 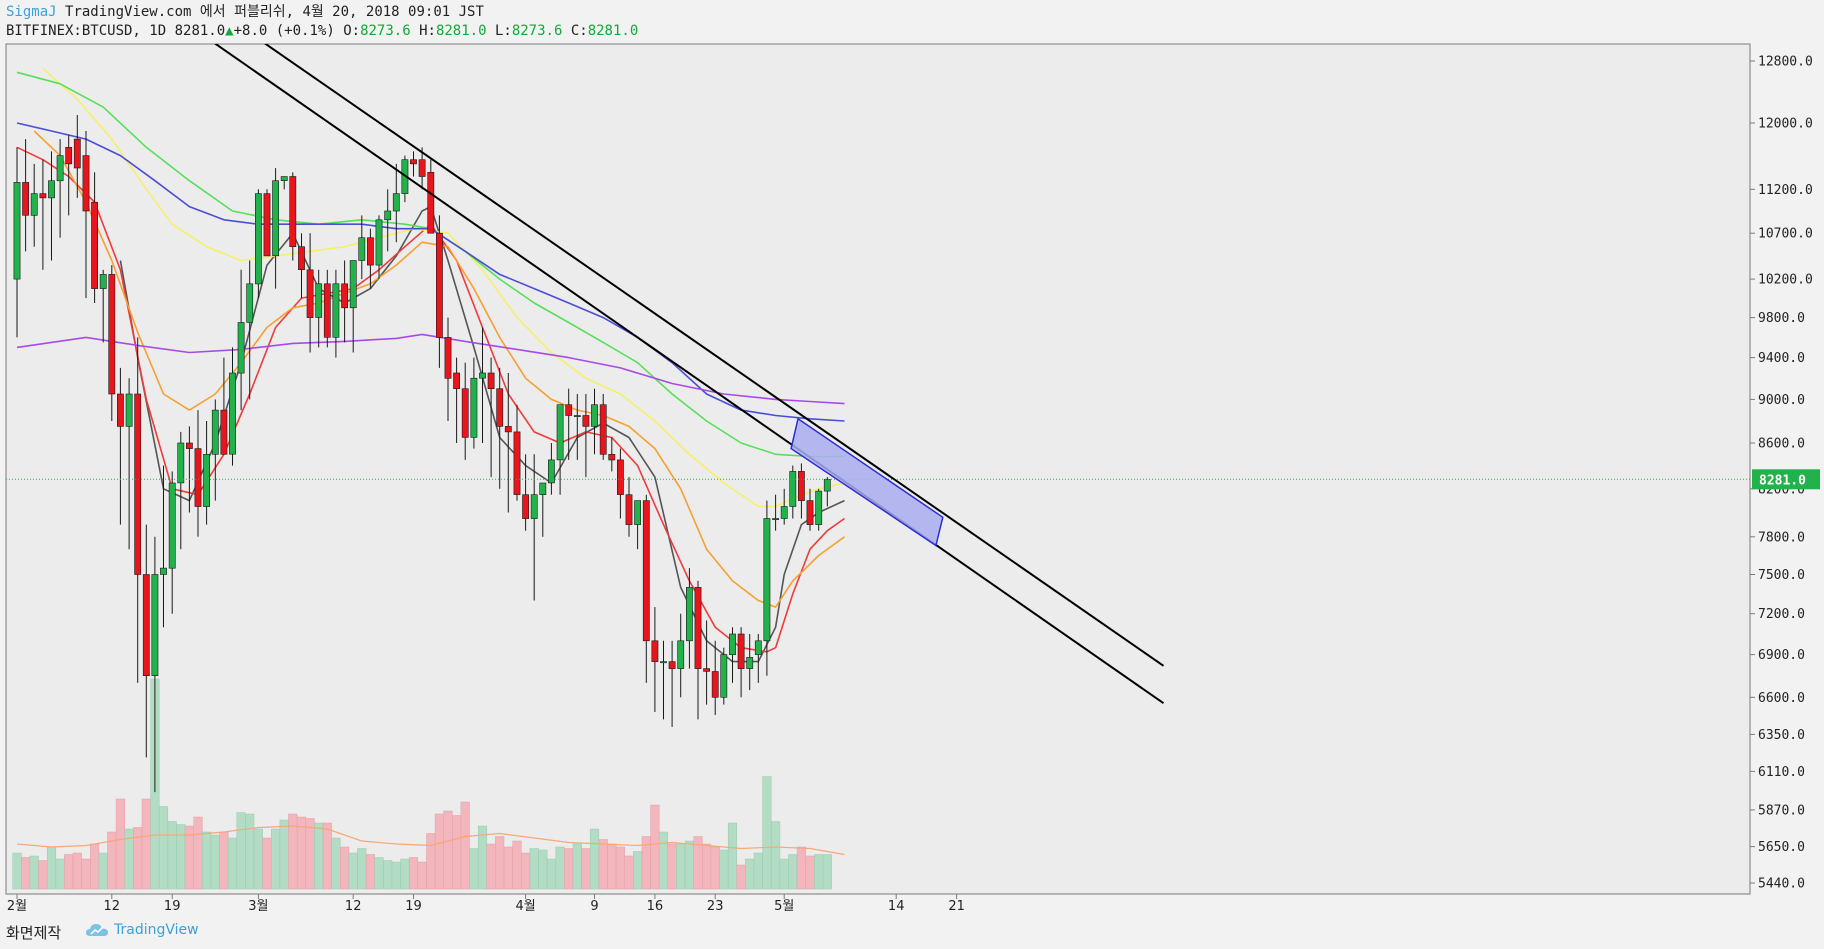 I want to click on channel-rectangle, so click(x=867, y=482).